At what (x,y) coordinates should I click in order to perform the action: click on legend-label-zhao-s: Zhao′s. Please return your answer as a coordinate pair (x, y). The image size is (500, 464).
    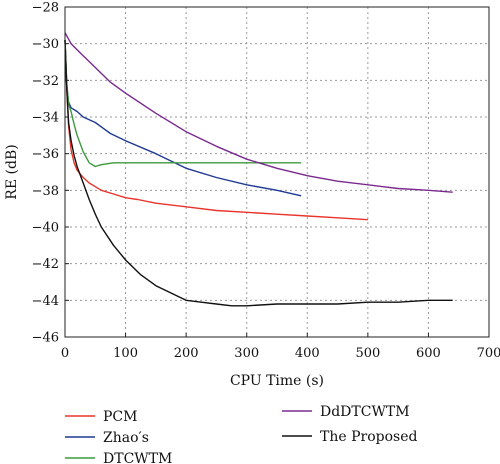
    Looking at the image, I should click on (126, 438).